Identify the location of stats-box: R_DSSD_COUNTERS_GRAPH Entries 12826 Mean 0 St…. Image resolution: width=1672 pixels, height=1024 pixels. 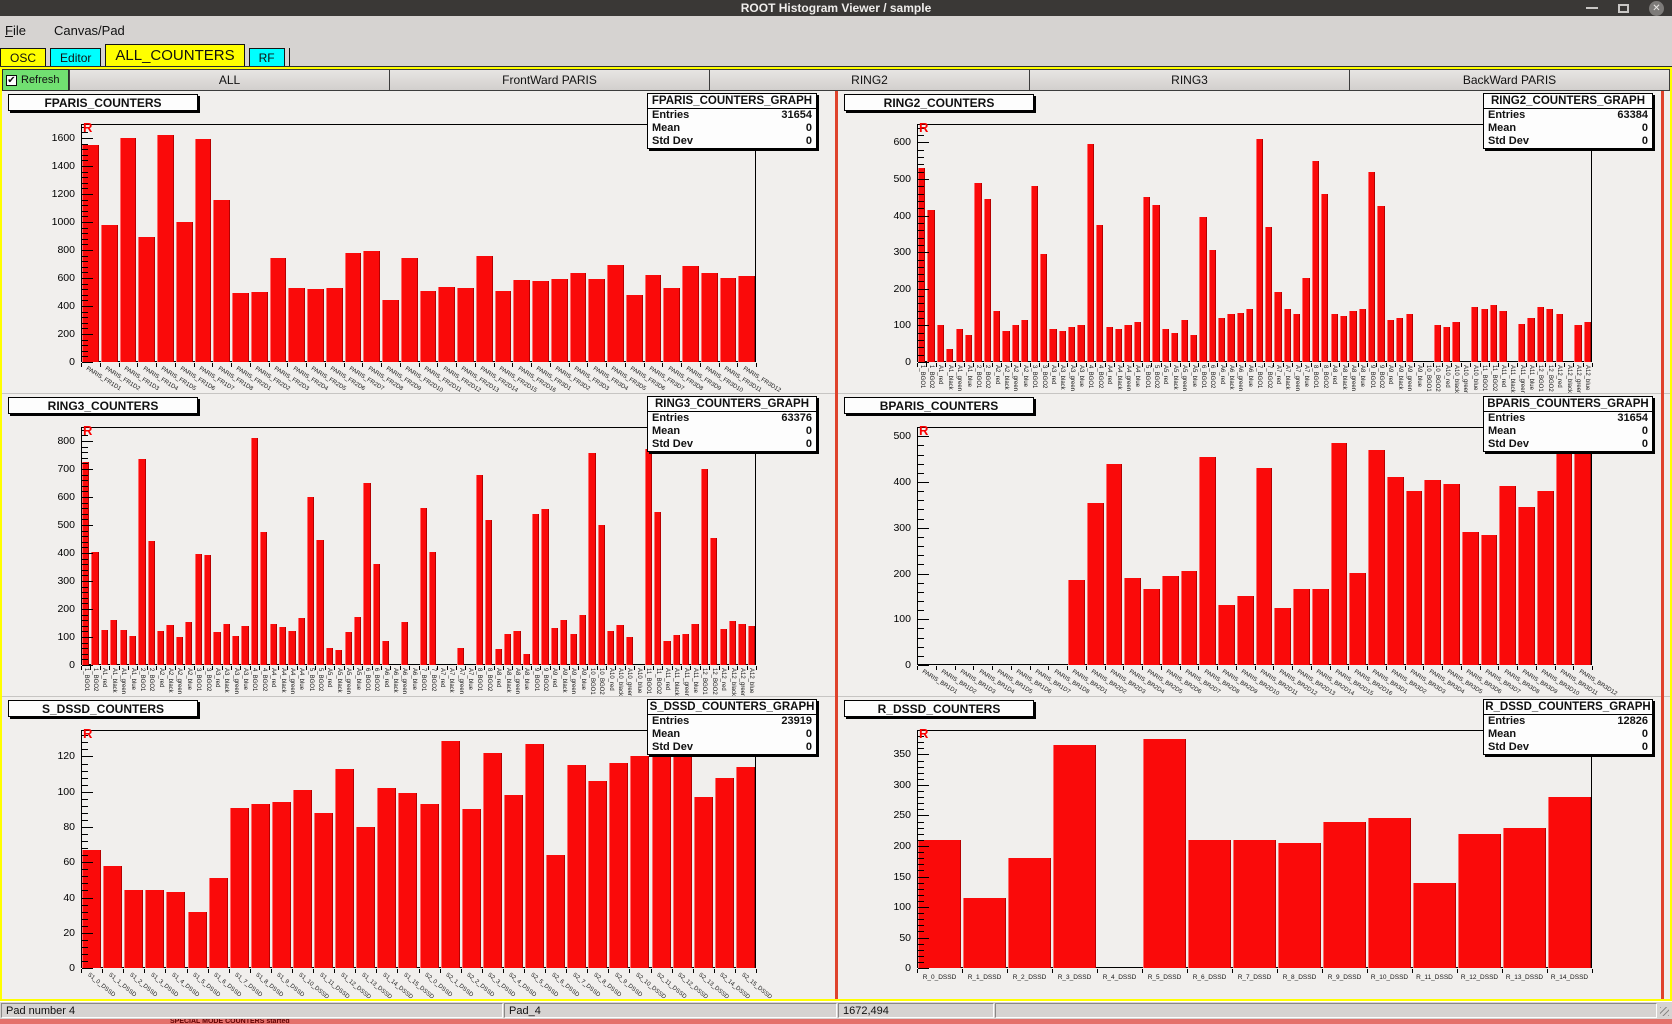
(1568, 727).